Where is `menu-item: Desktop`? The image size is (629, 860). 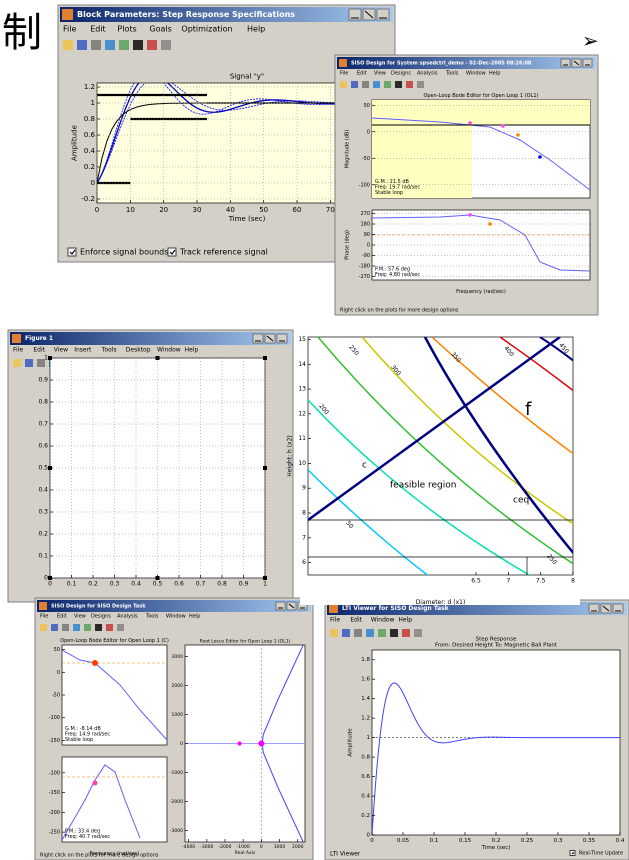
menu-item: Desktop is located at coordinates (138, 350).